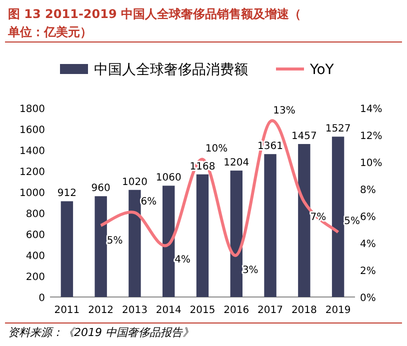 This screenshot has height=346, width=407. Describe the element at coordinates (135, 310) in the screenshot. I see `x-tick-label: 2013` at that location.